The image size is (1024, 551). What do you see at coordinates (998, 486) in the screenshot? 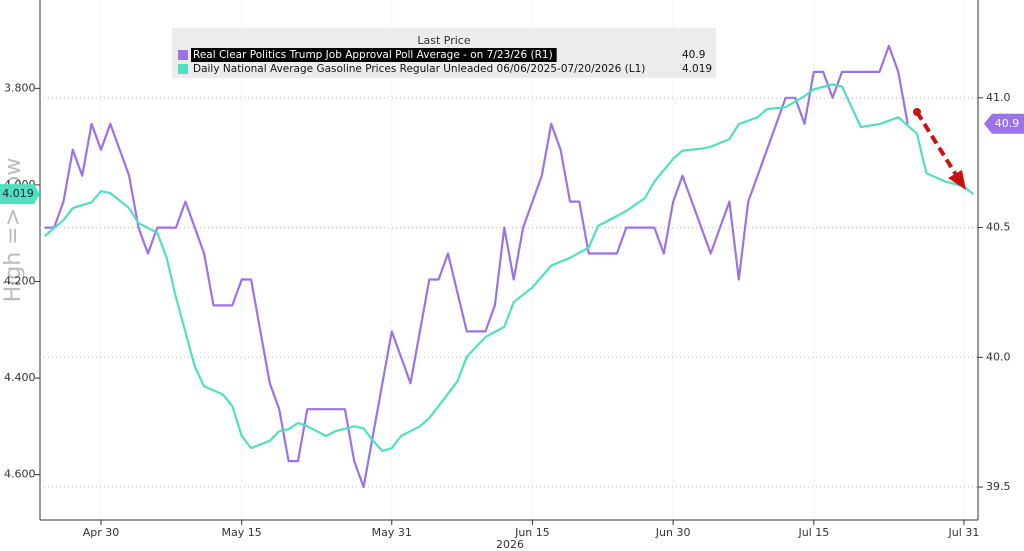
I see `y2-tick-label: 39.5` at bounding box center [998, 486].